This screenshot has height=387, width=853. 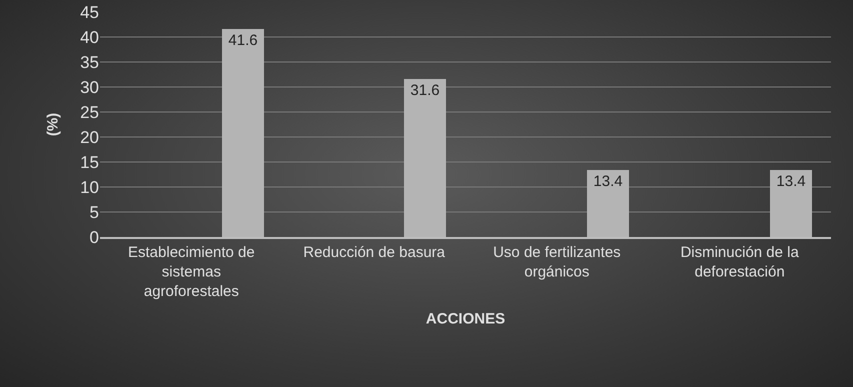 I want to click on x-tick-label: Disminución de la deforestación, so click(x=740, y=262).